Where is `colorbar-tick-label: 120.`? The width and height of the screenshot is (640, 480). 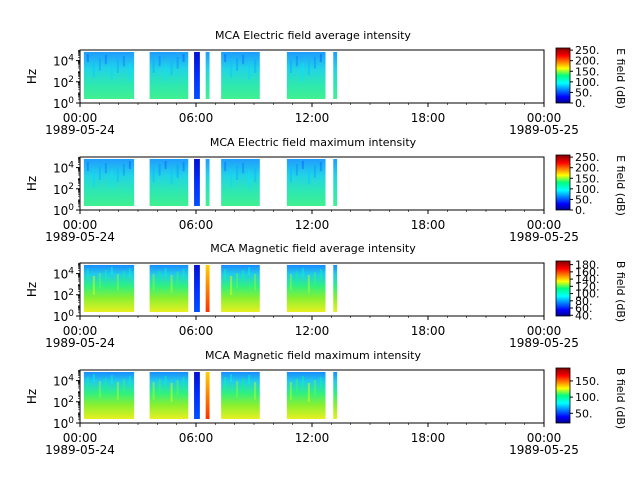 colorbar-tick-label: 120. is located at coordinates (587, 286).